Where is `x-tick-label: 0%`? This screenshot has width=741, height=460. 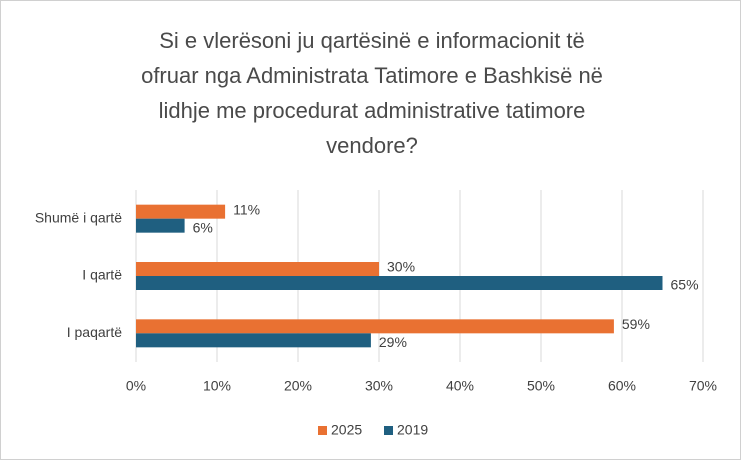
x-tick-label: 0% is located at coordinates (136, 386).